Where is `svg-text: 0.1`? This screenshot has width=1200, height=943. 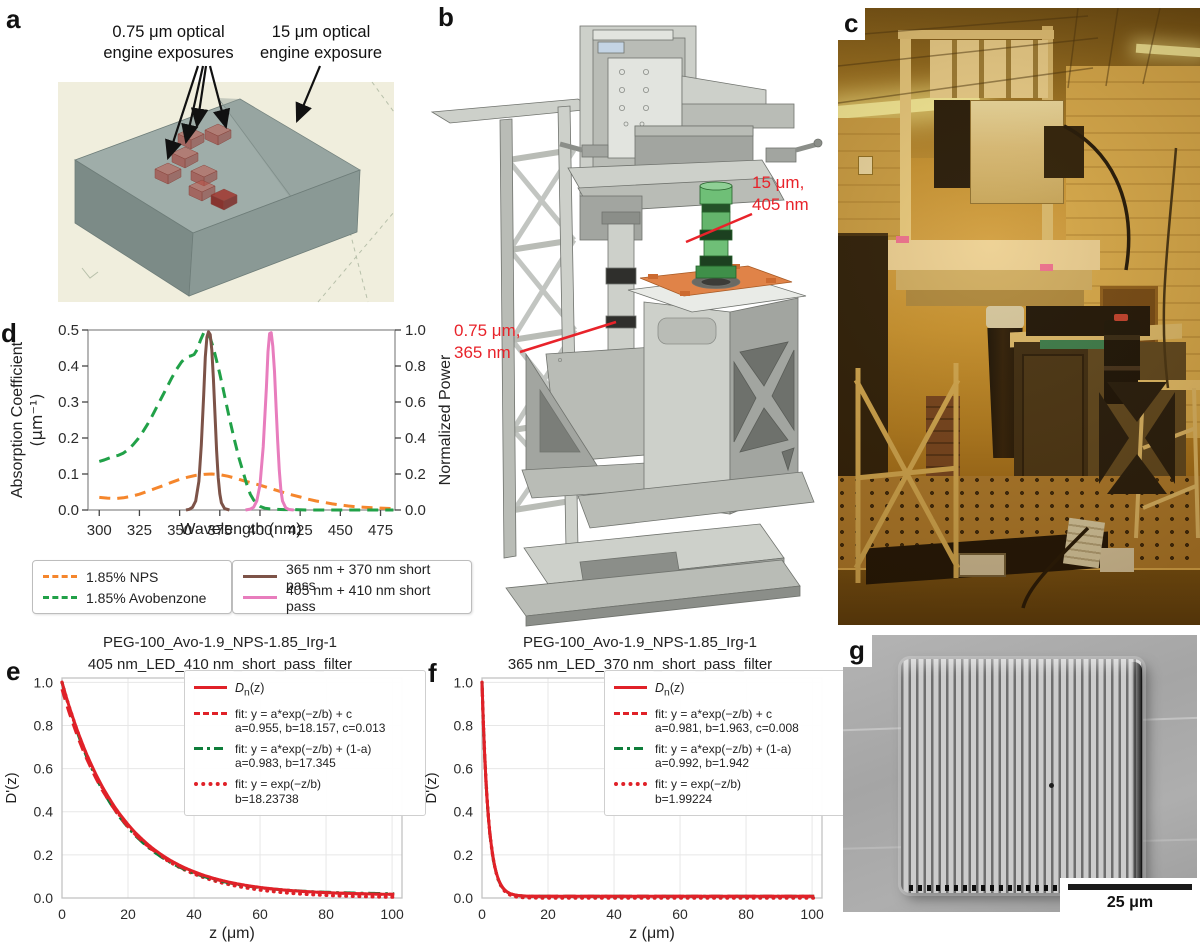
svg-text: 0.1 is located at coordinates (68, 474).